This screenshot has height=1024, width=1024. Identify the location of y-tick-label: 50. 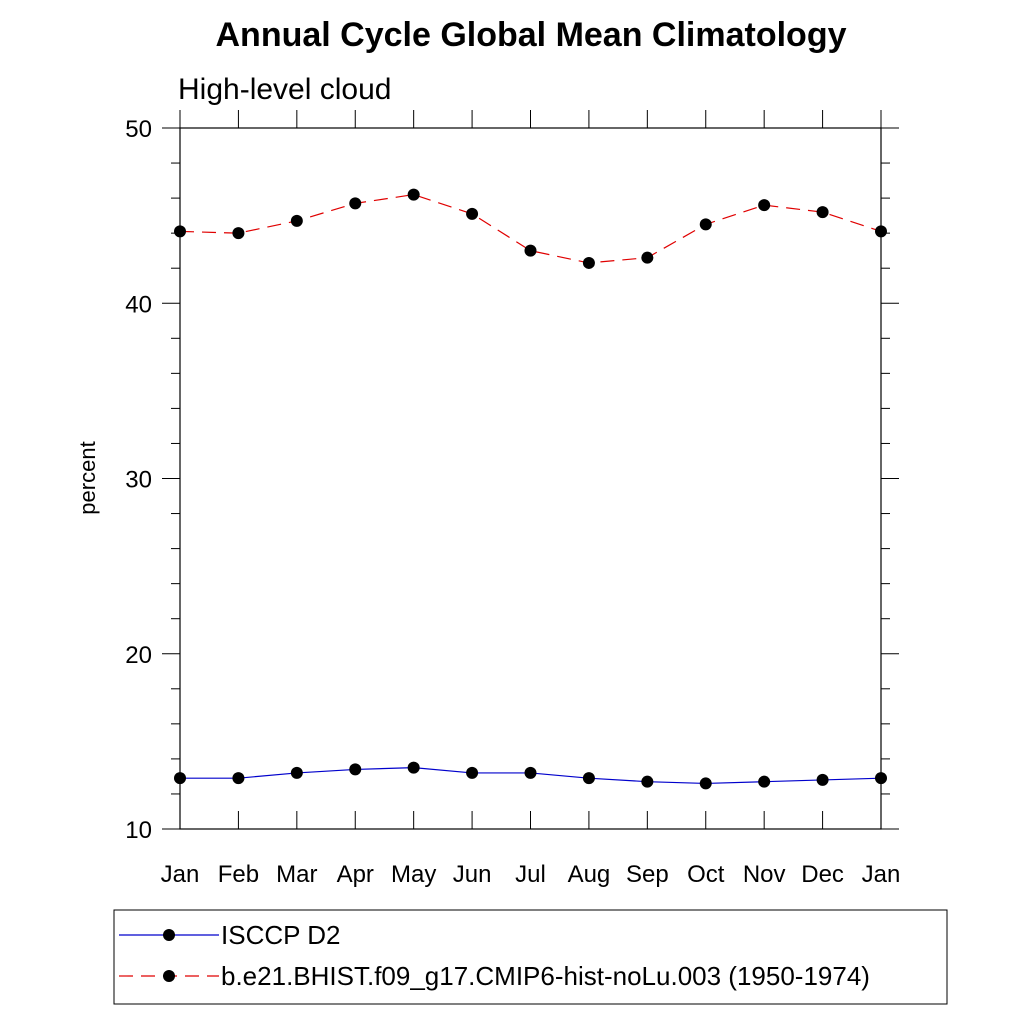
(138, 129).